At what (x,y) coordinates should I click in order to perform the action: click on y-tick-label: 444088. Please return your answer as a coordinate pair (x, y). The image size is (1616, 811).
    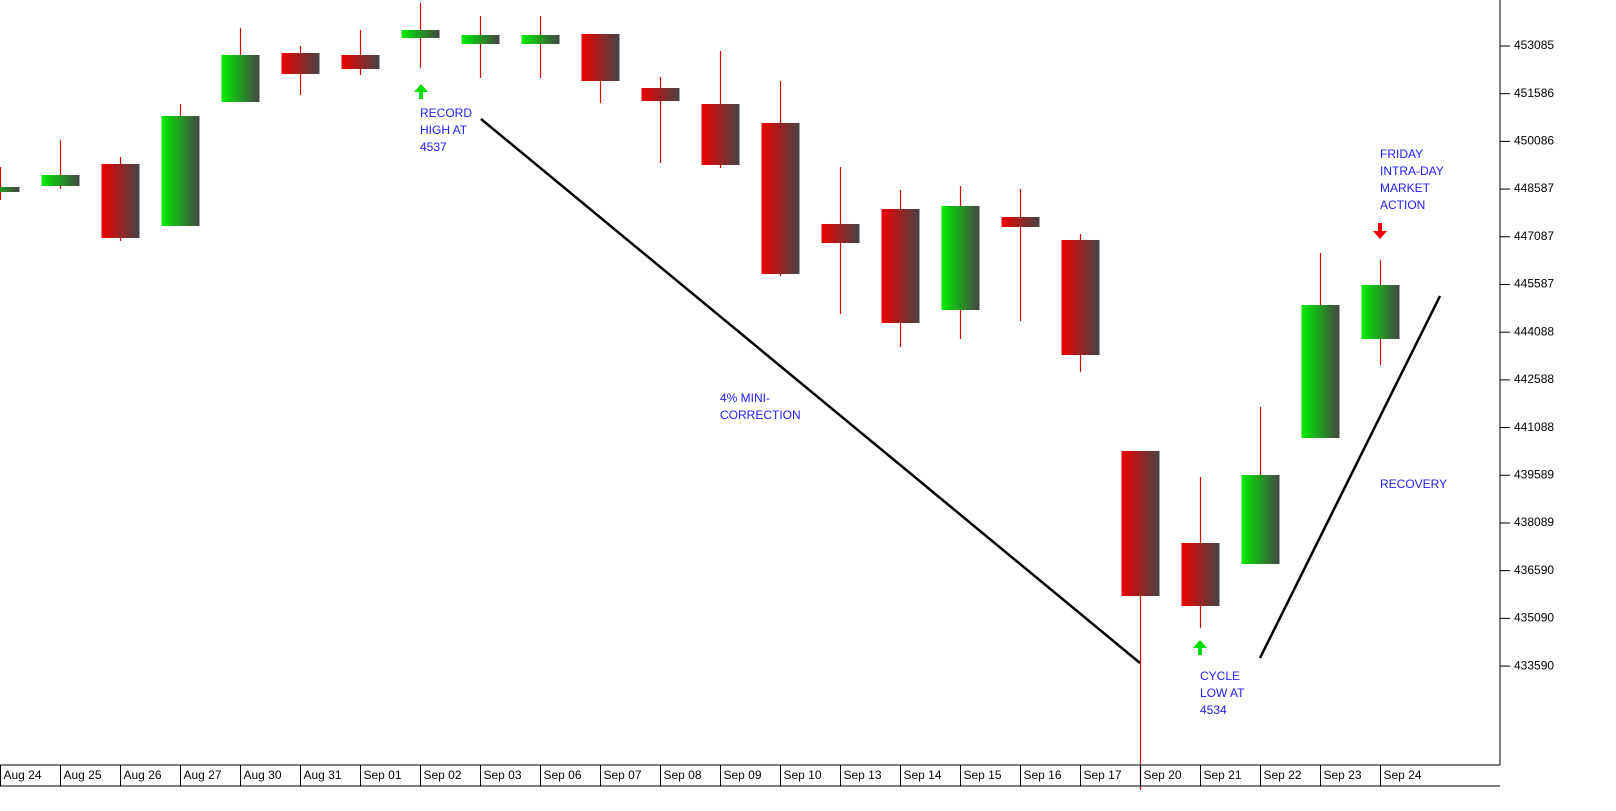
    Looking at the image, I should click on (1534, 331).